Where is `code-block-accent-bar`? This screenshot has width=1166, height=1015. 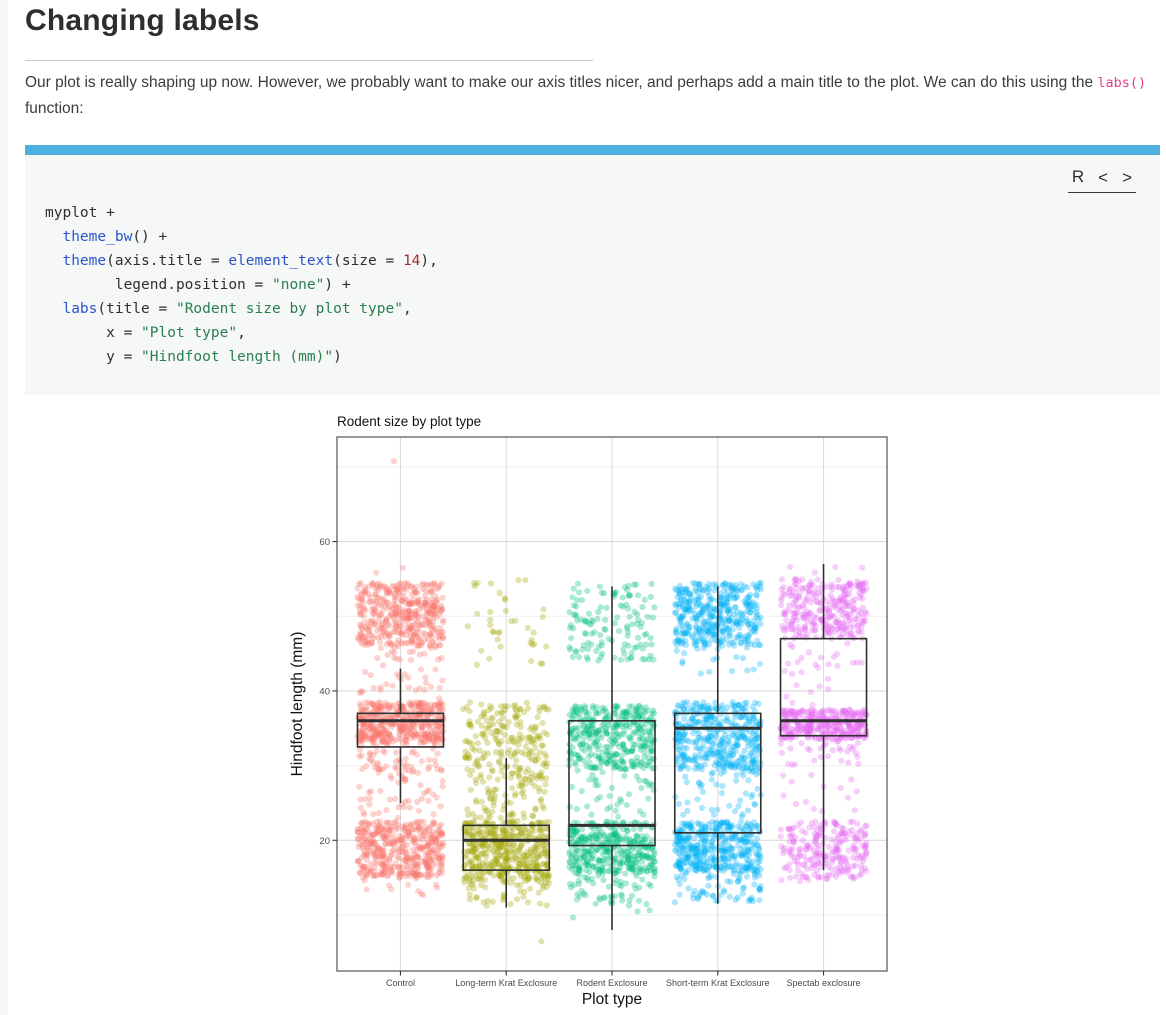 code-block-accent-bar is located at coordinates (592, 150).